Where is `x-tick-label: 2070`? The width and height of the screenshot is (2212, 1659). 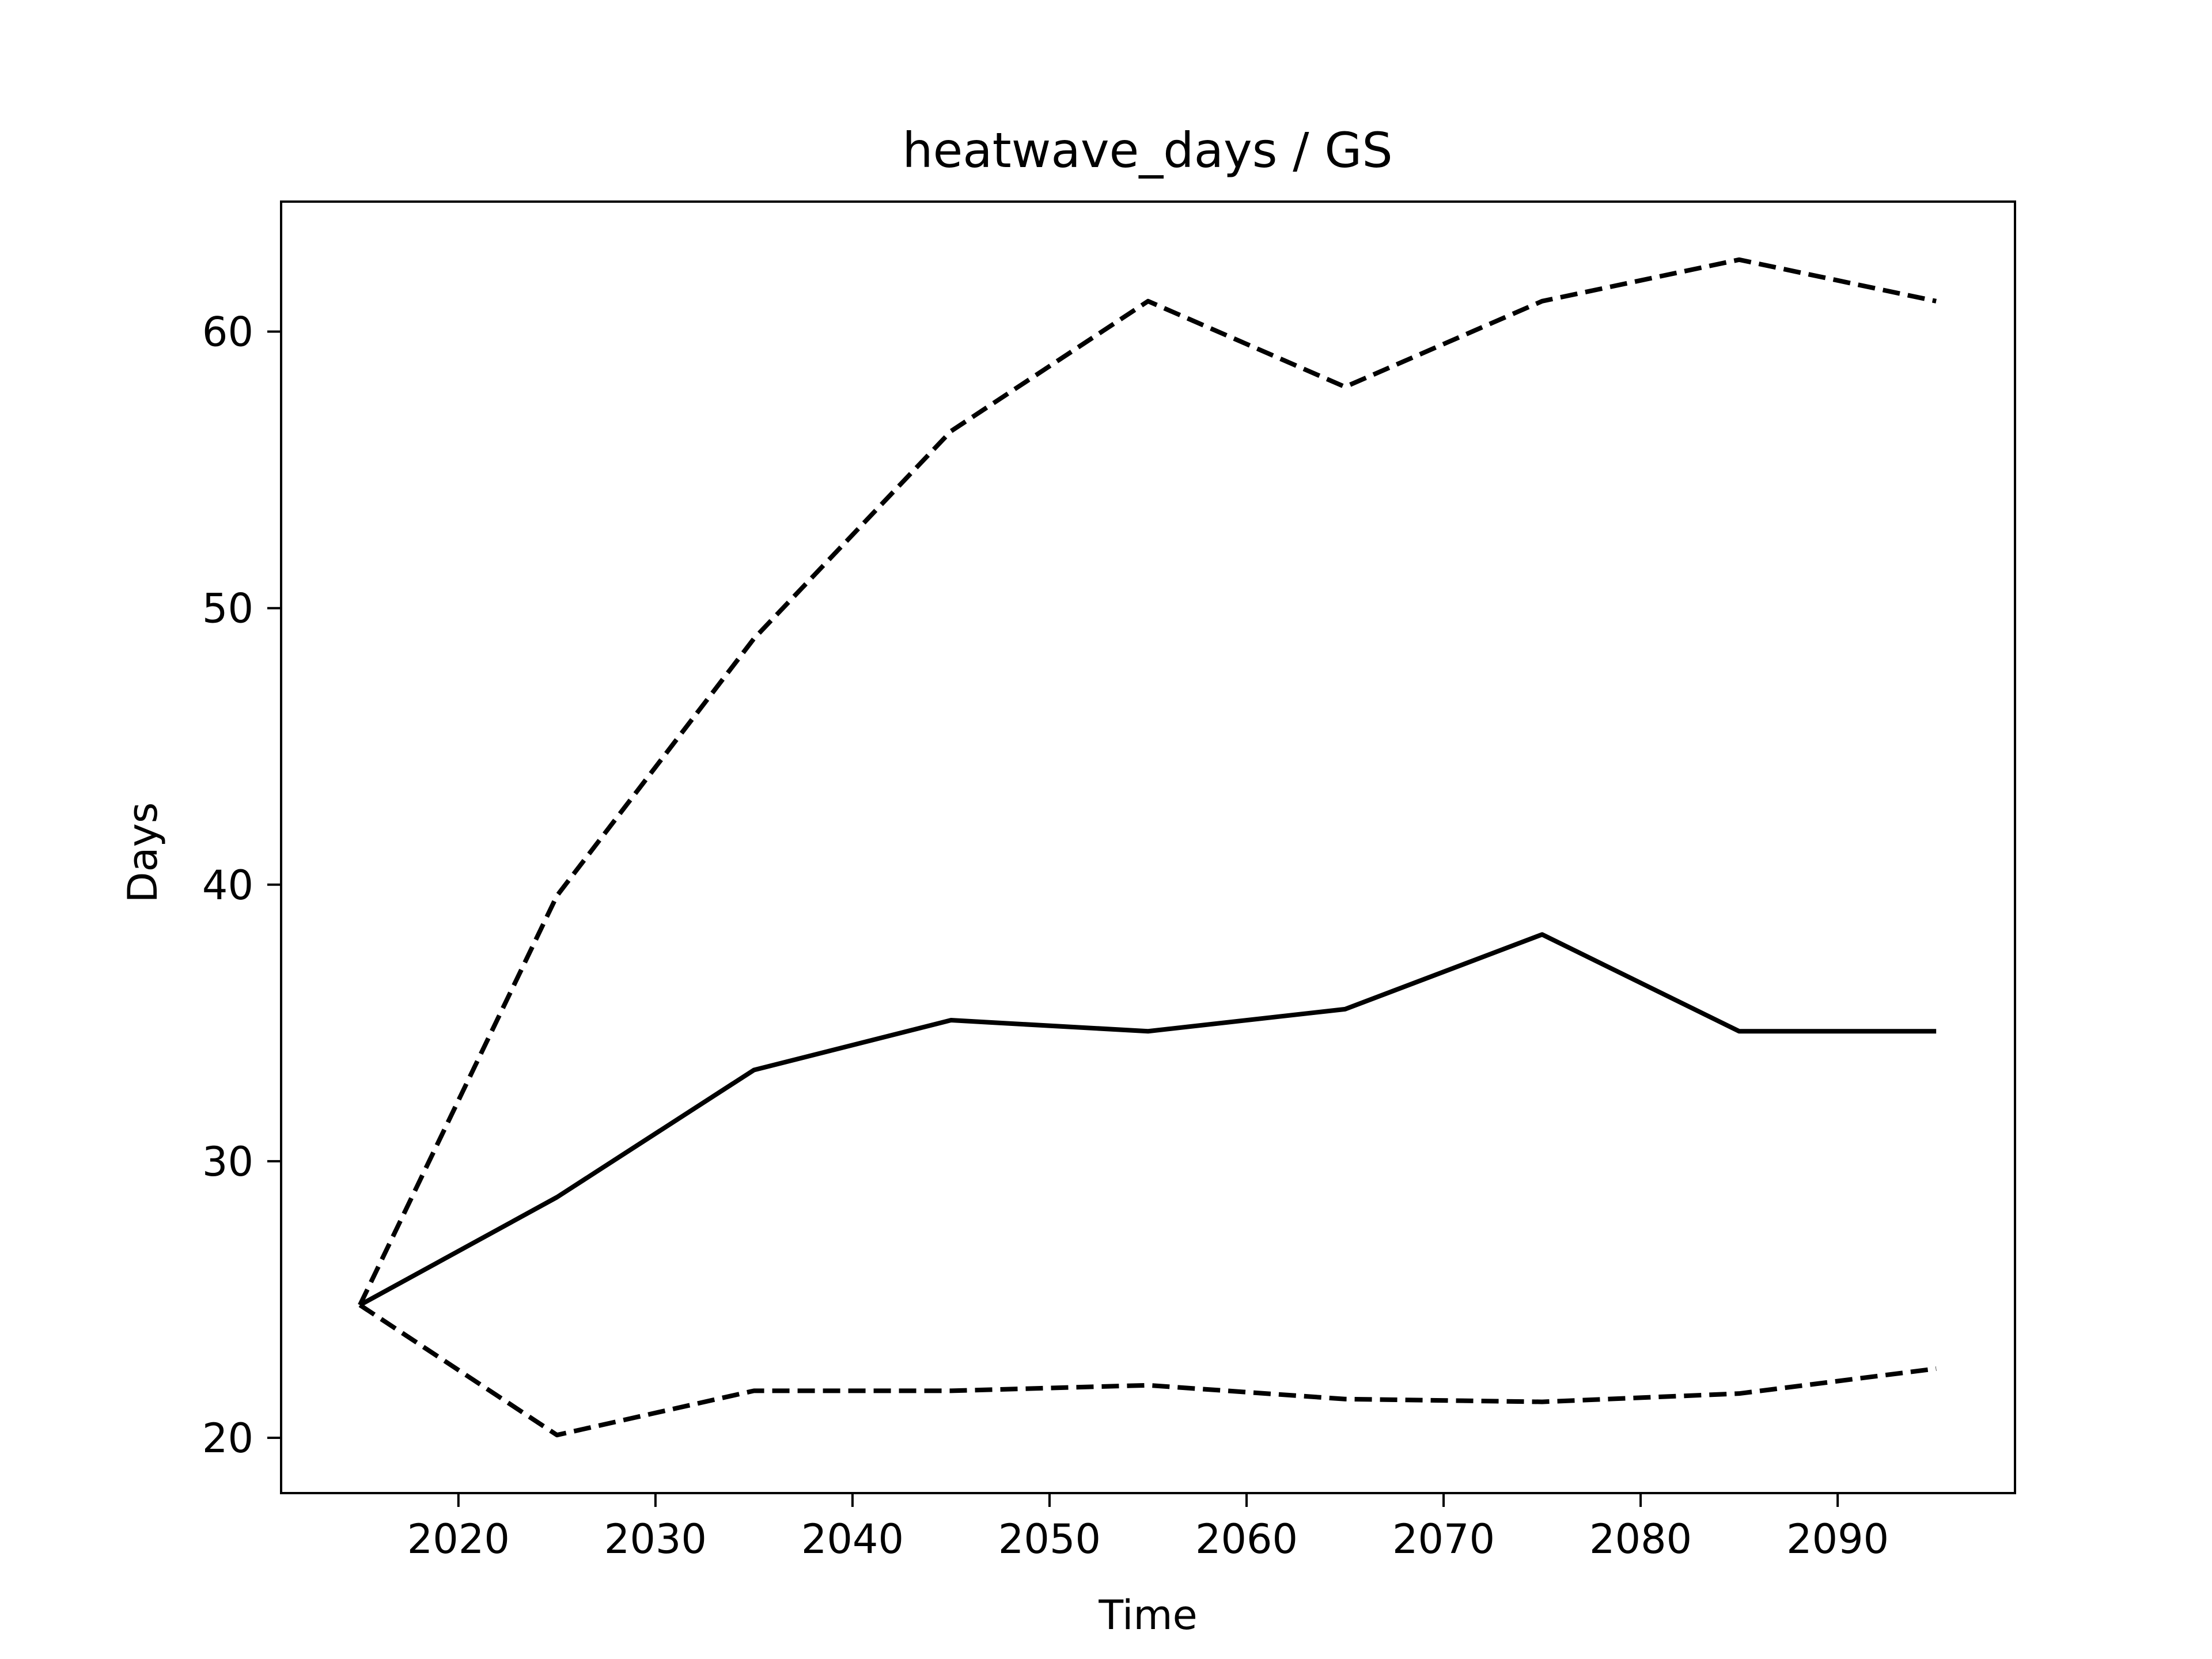 x-tick-label: 2070 is located at coordinates (1443, 1539).